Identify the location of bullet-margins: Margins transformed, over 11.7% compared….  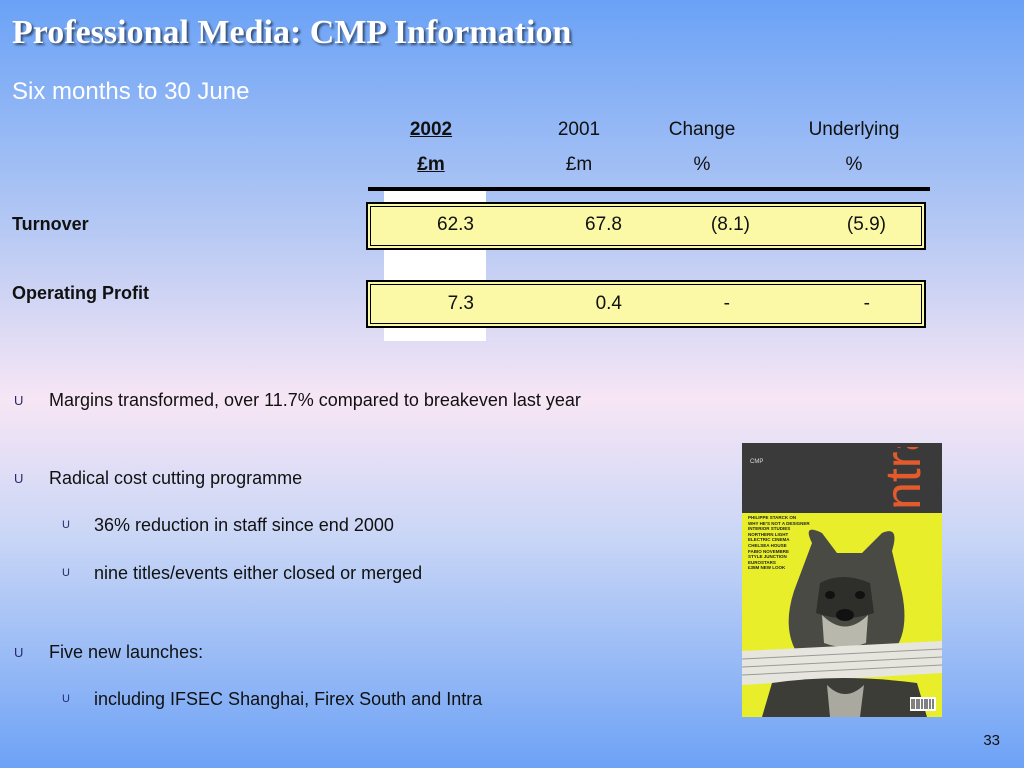
(315, 400).